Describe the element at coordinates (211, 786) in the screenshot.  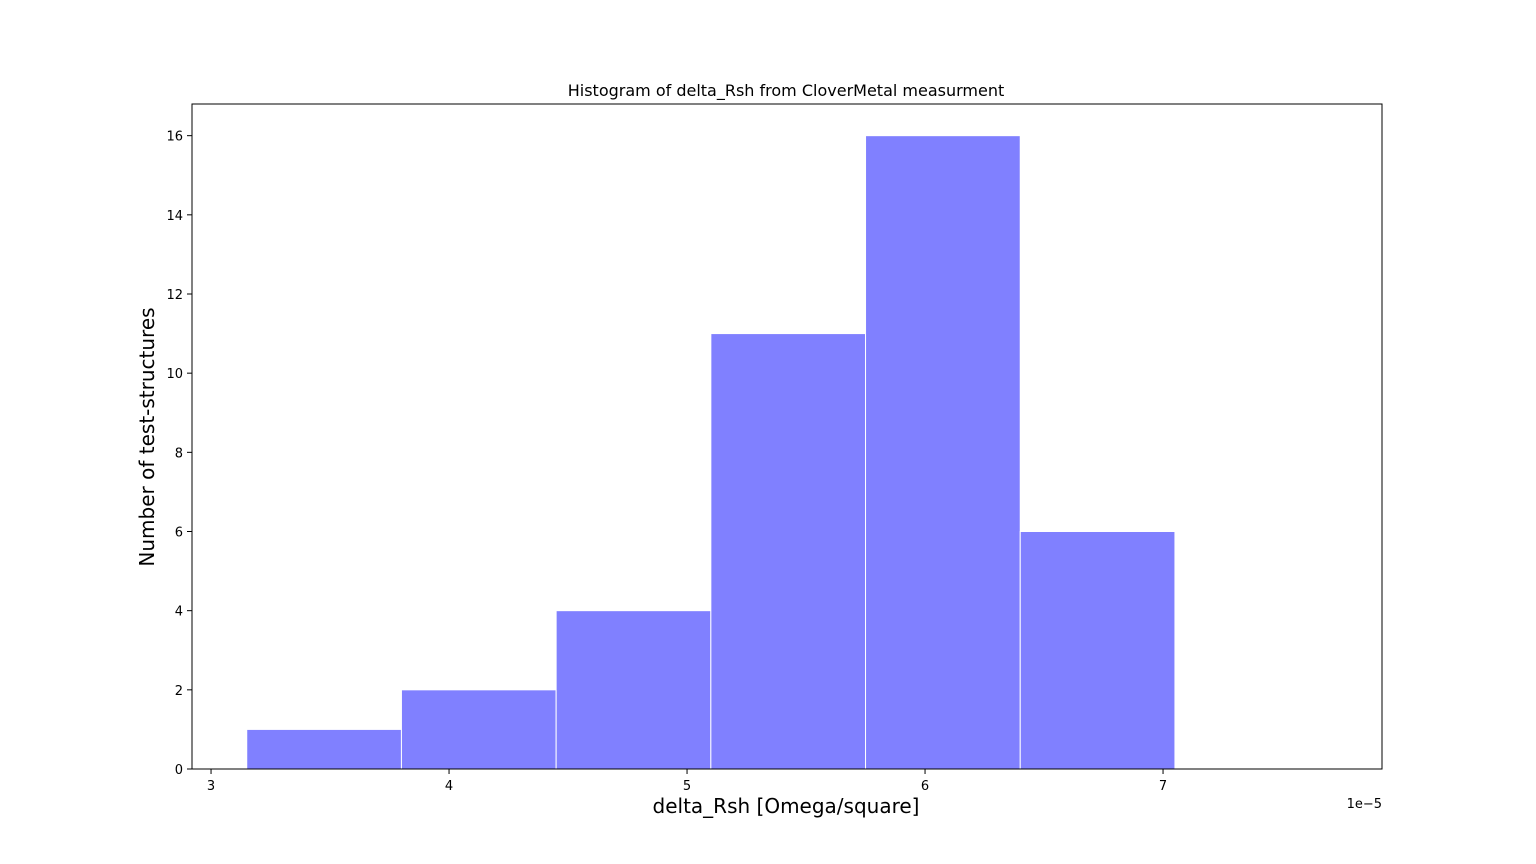
I see `x-tick-label: 3` at that location.